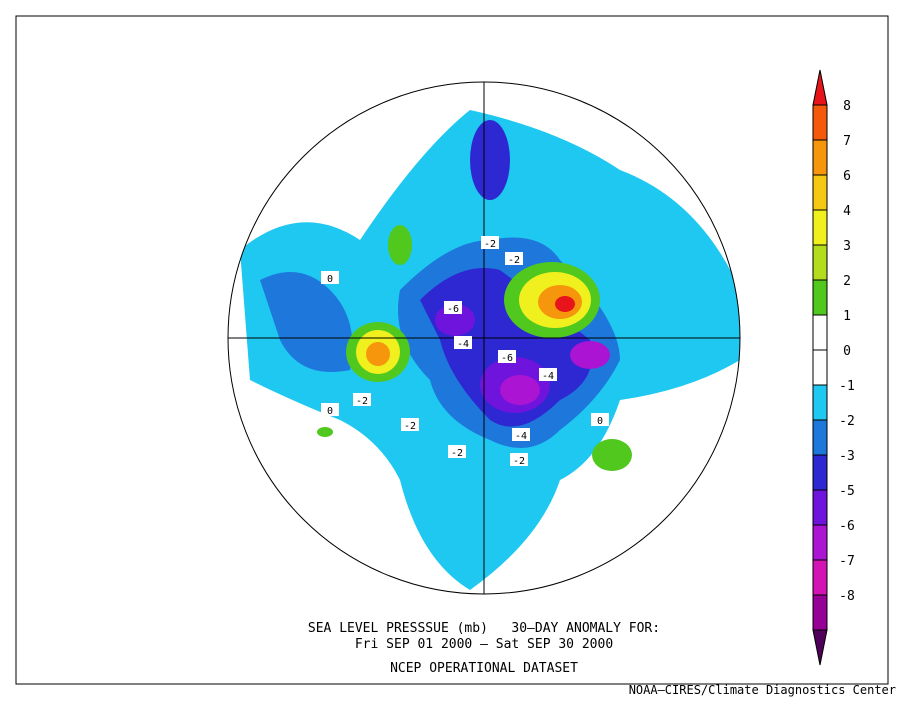 This screenshot has height=703, width=904. Describe the element at coordinates (847, 526) in the screenshot. I see `colorbar-label: -6` at that location.